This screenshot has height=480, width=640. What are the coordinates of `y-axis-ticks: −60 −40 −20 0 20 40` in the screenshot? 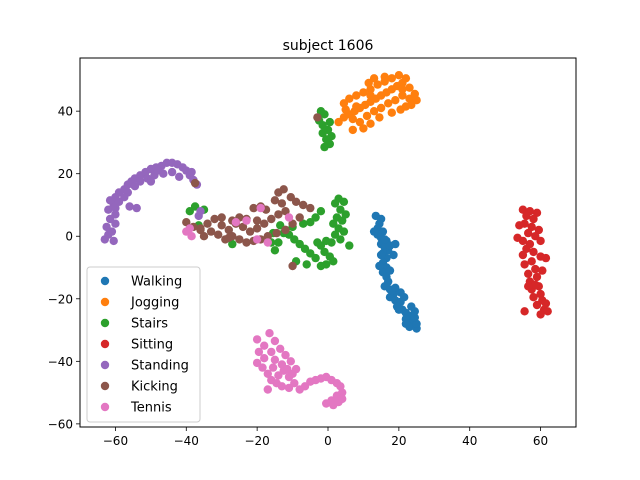 It's located at (64, 268).